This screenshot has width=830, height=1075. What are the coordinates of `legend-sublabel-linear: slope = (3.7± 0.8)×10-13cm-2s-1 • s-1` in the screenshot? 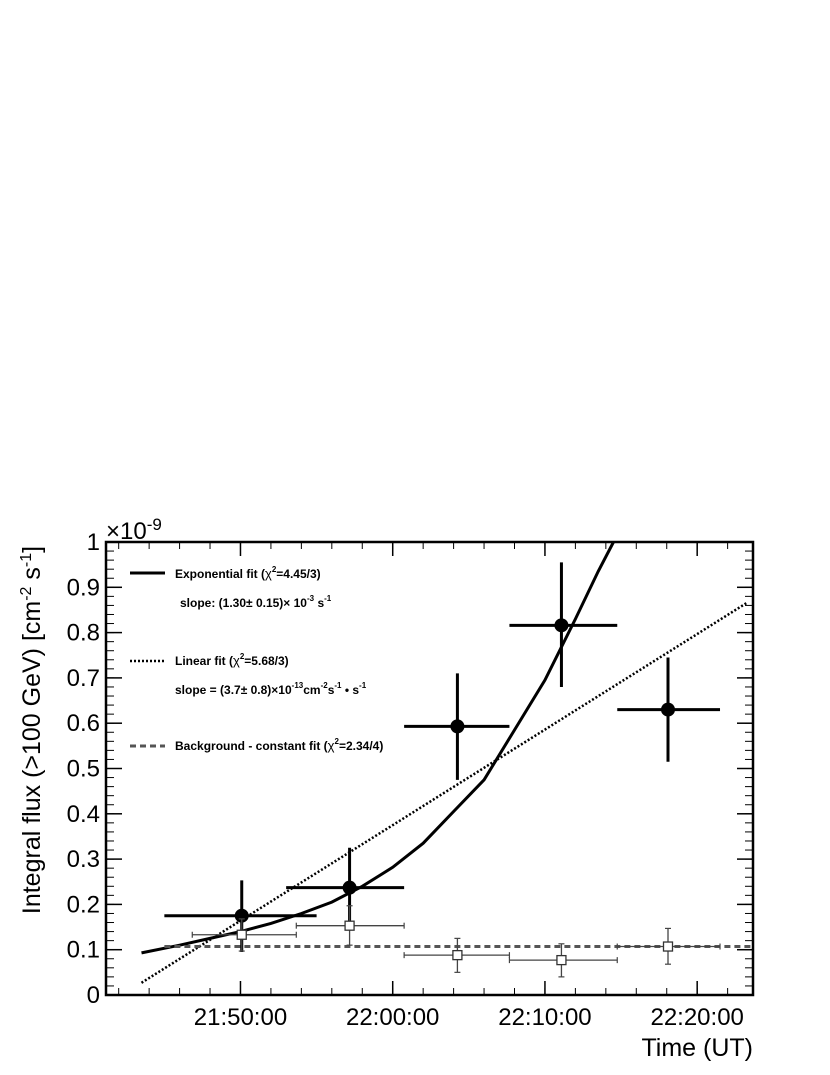 It's located at (271, 689).